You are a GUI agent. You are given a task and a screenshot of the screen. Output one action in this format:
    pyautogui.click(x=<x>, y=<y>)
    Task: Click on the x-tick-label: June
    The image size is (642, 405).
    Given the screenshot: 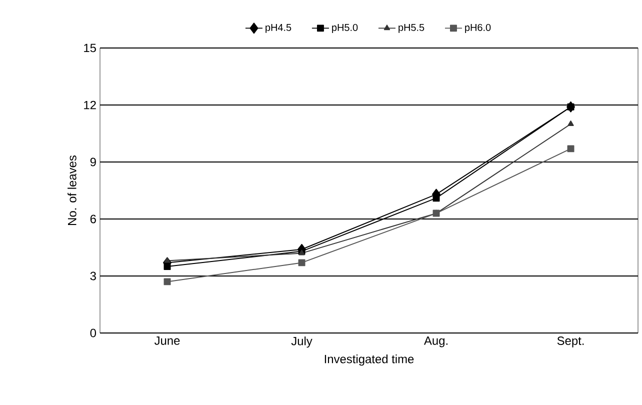 What is the action you would take?
    pyautogui.click(x=167, y=340)
    